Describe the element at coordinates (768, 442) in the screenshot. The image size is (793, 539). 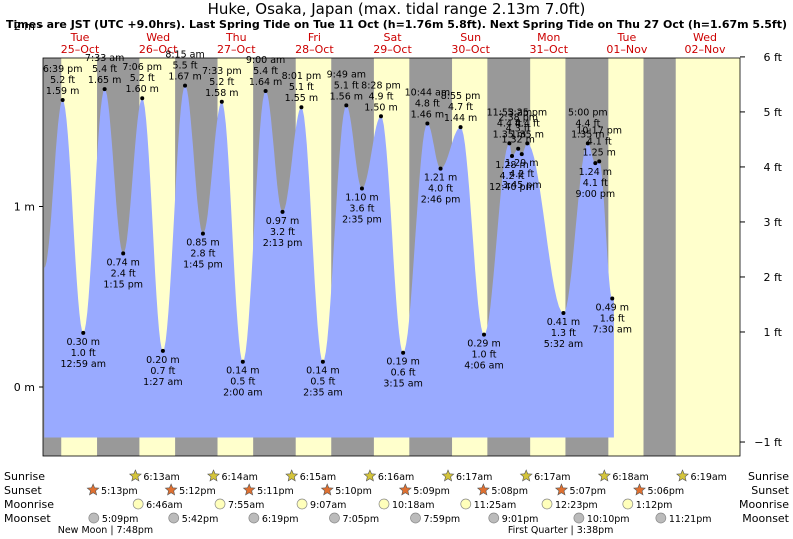
I see `y-tick-label-ft: −1 ft` at that location.